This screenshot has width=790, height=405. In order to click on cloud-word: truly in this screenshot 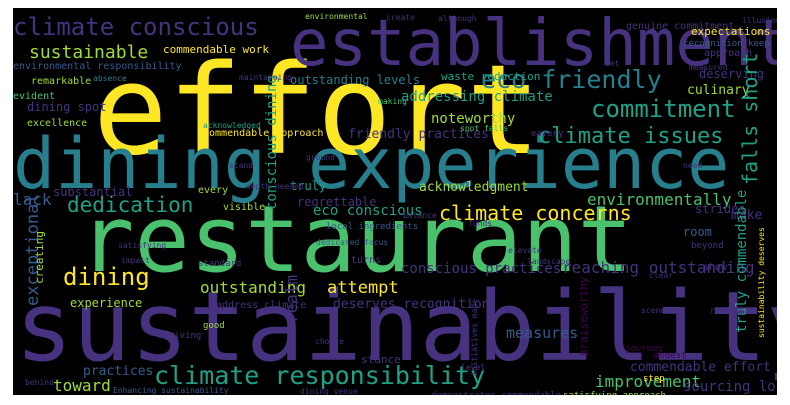, I will do `click(308, 186)`.